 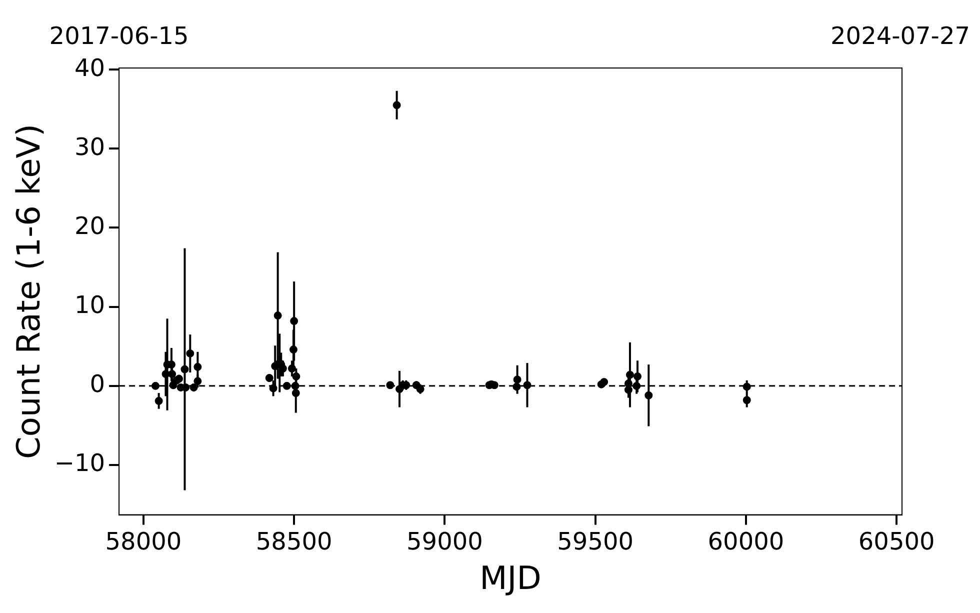 What do you see at coordinates (444, 541) in the screenshot?
I see `x-tick-label: 59000` at bounding box center [444, 541].